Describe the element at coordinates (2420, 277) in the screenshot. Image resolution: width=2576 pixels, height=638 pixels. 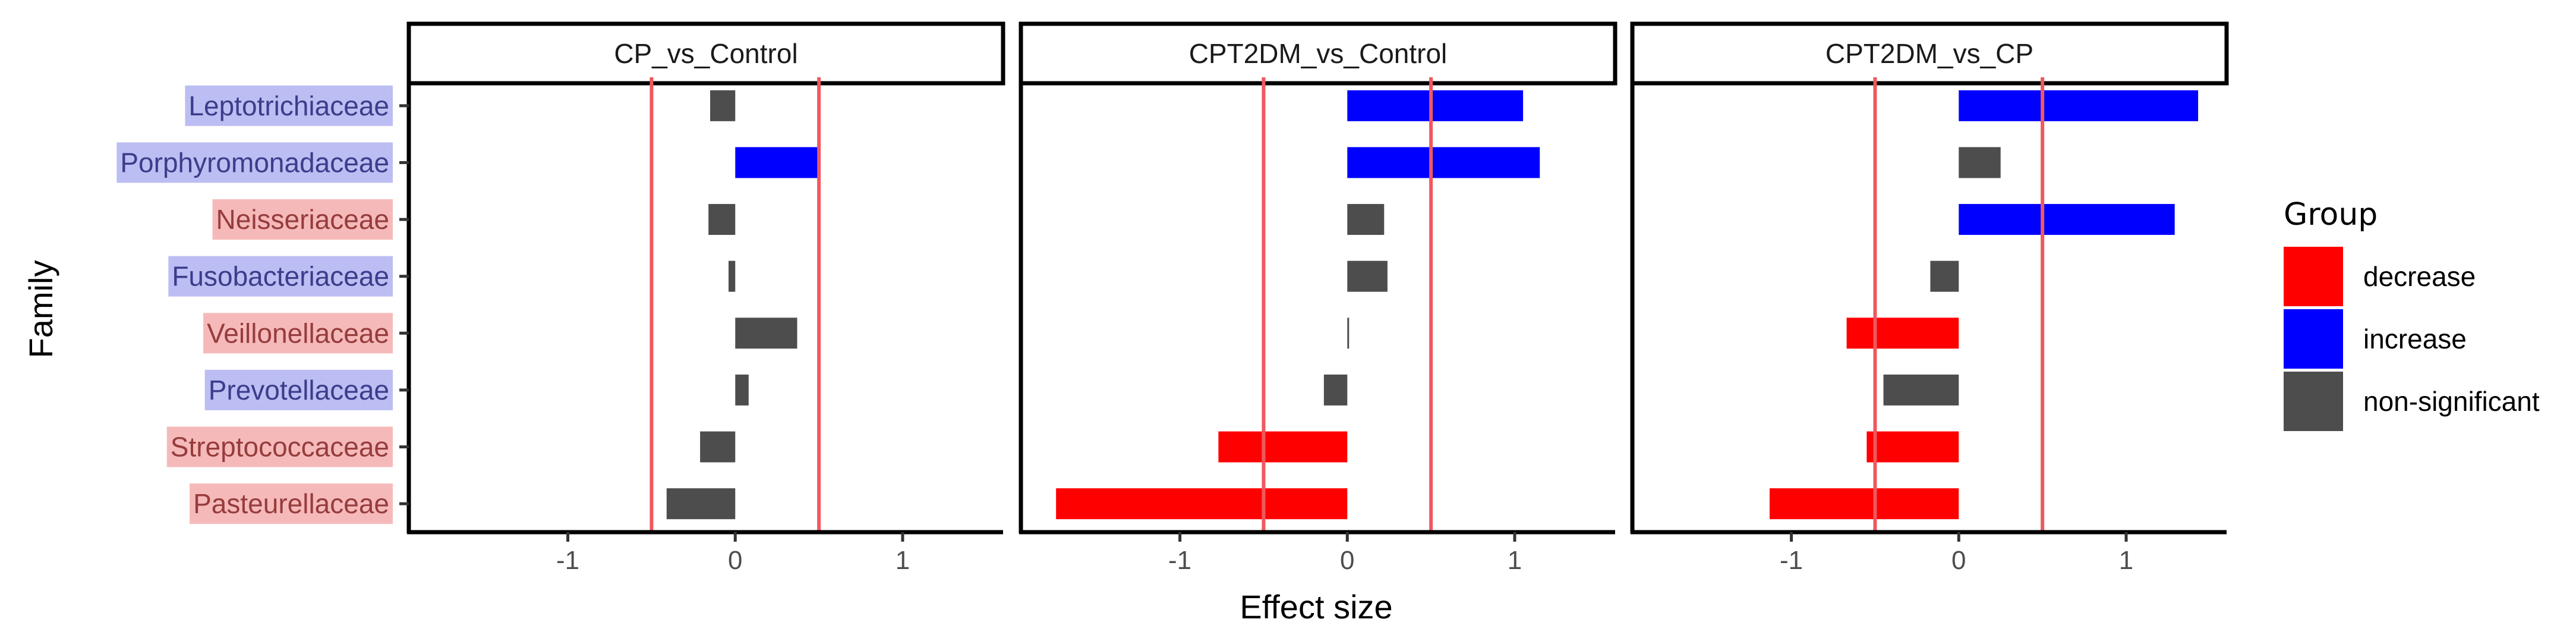
I see `legend-label: decrease` at that location.